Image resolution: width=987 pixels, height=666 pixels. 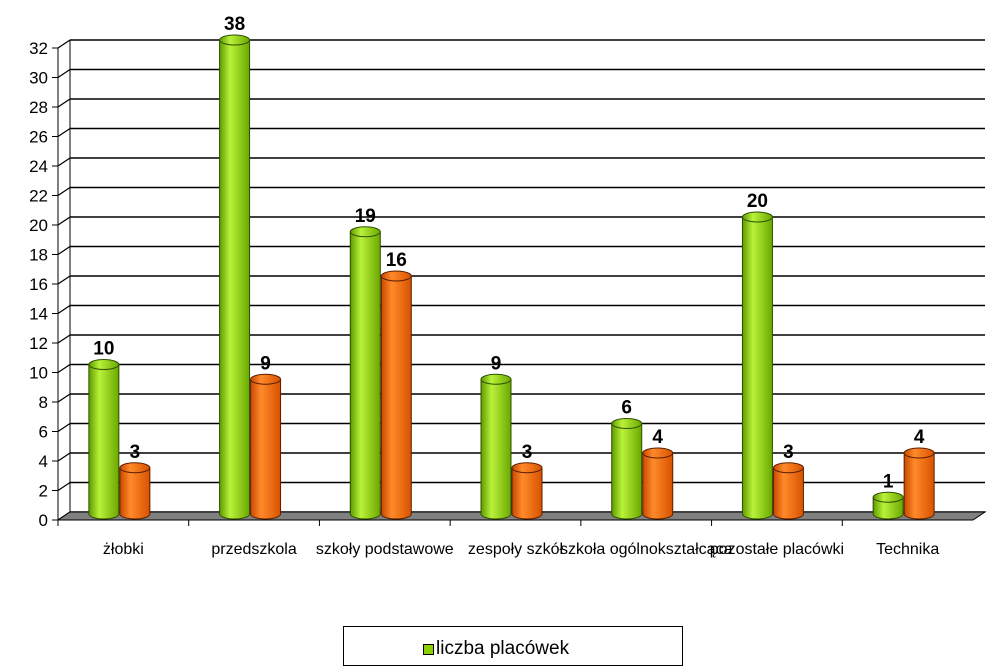 What do you see at coordinates (428, 649) in the screenshot?
I see `legend-swatch` at bounding box center [428, 649].